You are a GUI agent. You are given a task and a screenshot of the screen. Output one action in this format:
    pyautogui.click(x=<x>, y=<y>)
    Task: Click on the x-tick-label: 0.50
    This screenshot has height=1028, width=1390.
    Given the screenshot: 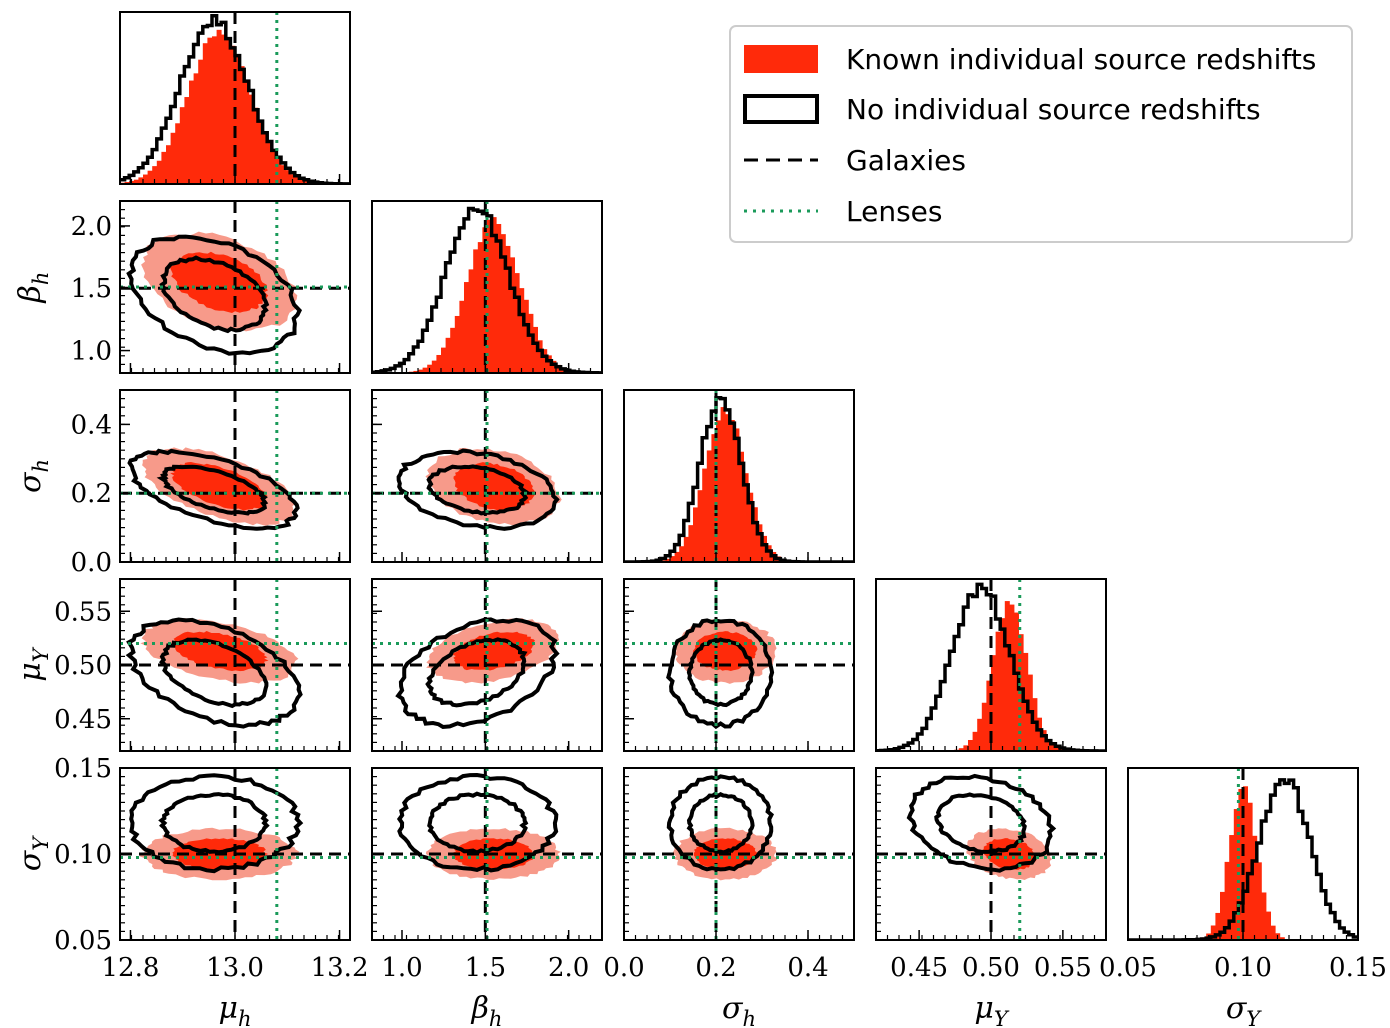 What is the action you would take?
    pyautogui.click(x=991, y=968)
    